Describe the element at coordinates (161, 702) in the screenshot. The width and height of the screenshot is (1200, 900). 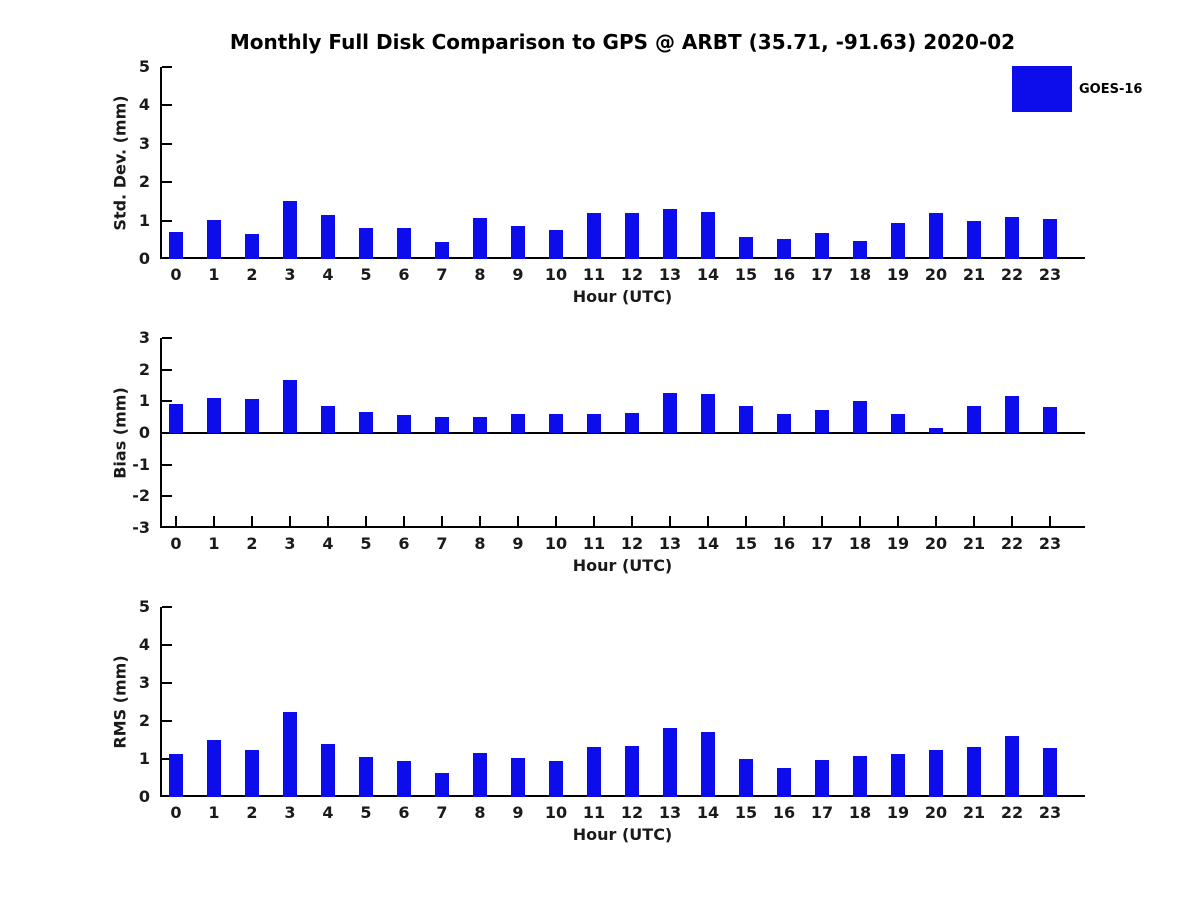
I see `y-axis-line` at that location.